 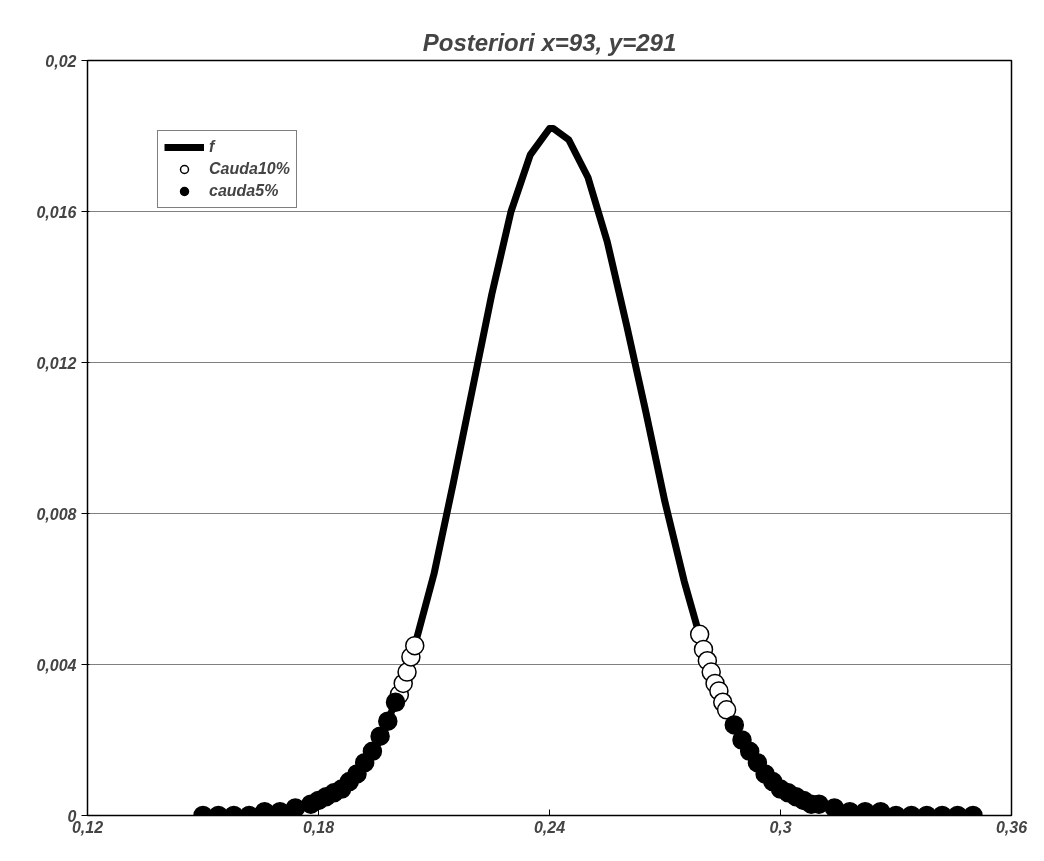 What do you see at coordinates (249, 169) in the screenshot?
I see `legend-label: Cauda10%` at bounding box center [249, 169].